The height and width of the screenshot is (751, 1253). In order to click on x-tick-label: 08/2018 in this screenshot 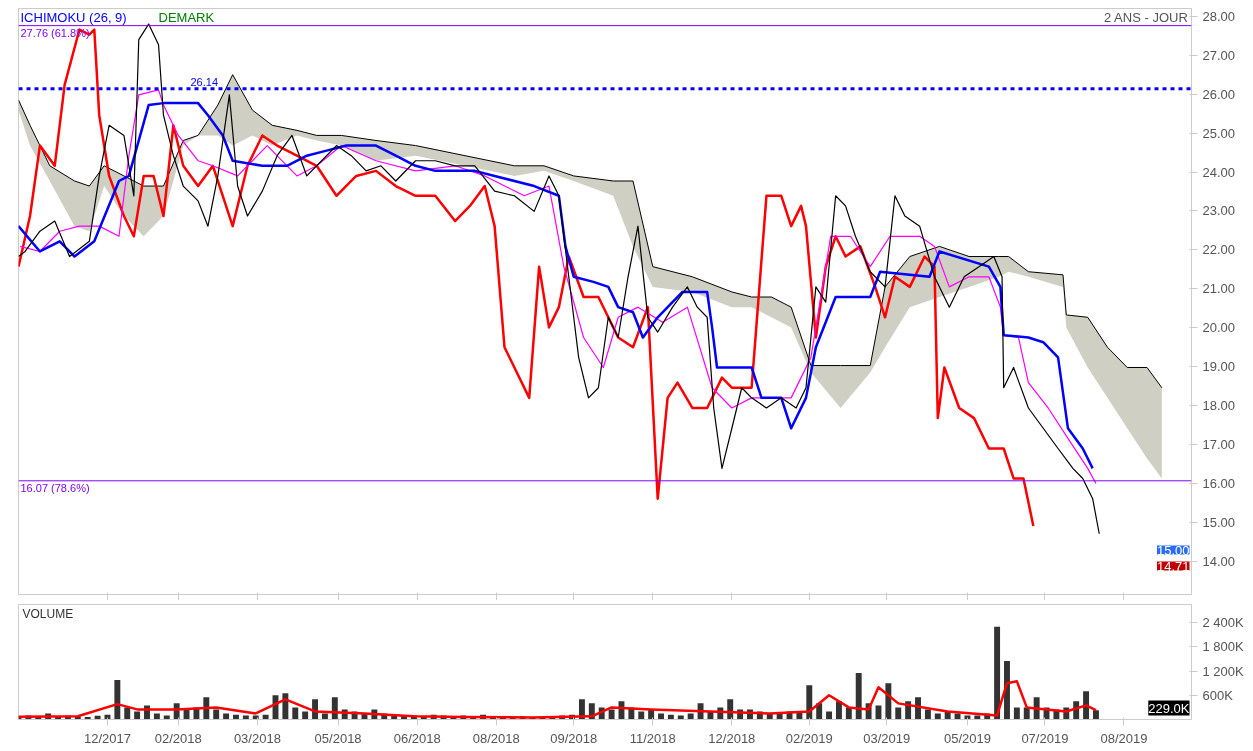, I will do `click(496, 738)`.